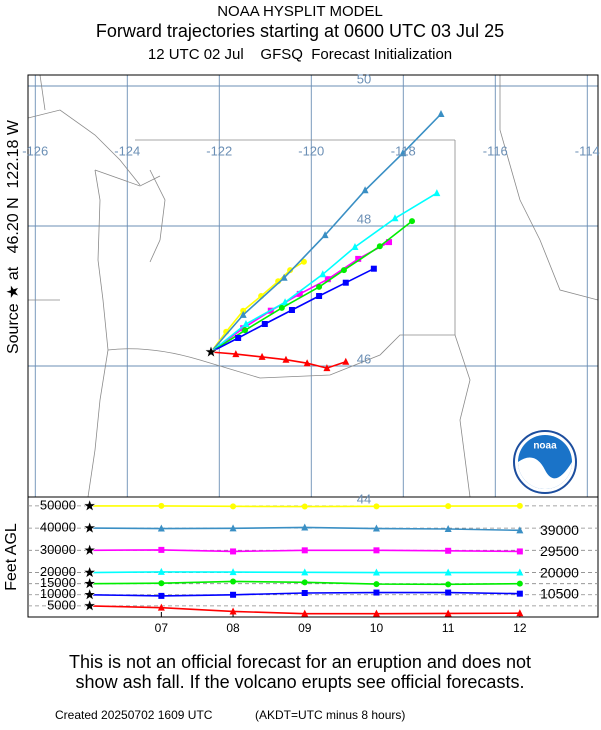 The image size is (601, 730). What do you see at coordinates (364, 498) in the screenshot?
I see `latitude-label: 44` at bounding box center [364, 498].